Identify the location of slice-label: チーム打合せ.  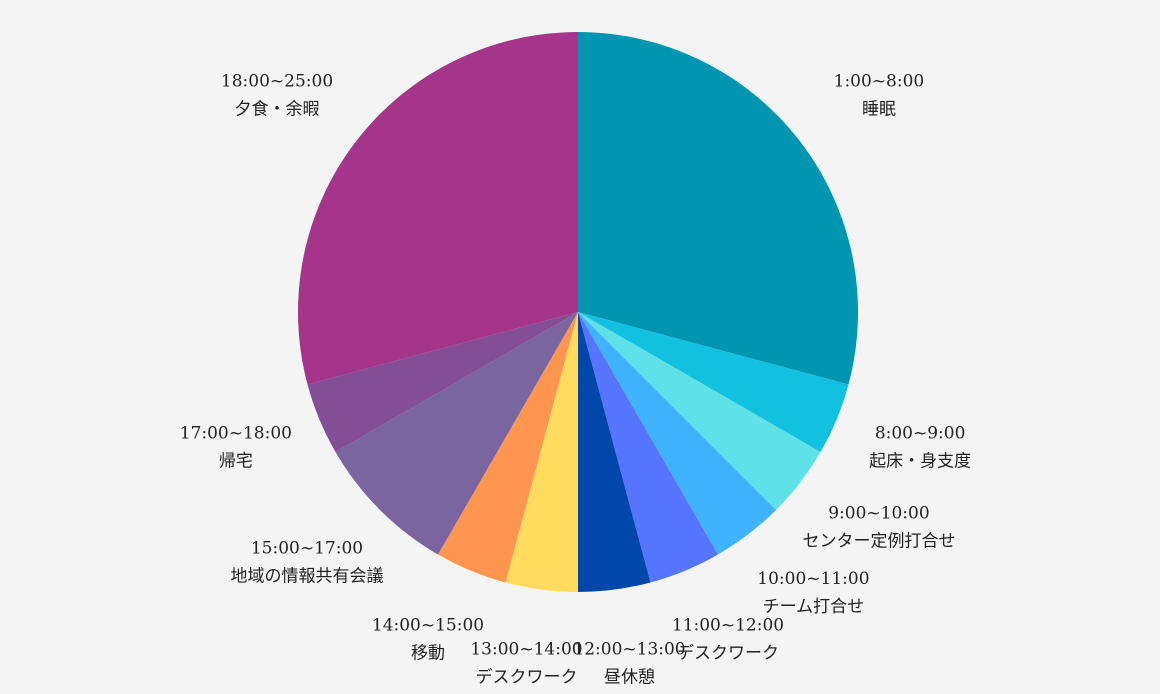
(814, 607).